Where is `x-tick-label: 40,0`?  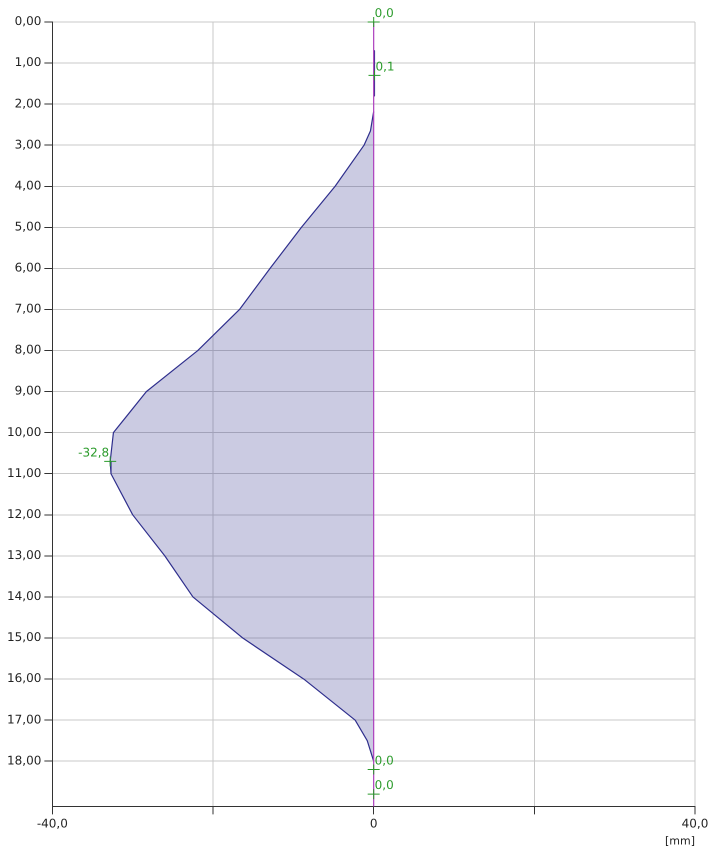 x-tick-label: 40,0 is located at coordinates (695, 823).